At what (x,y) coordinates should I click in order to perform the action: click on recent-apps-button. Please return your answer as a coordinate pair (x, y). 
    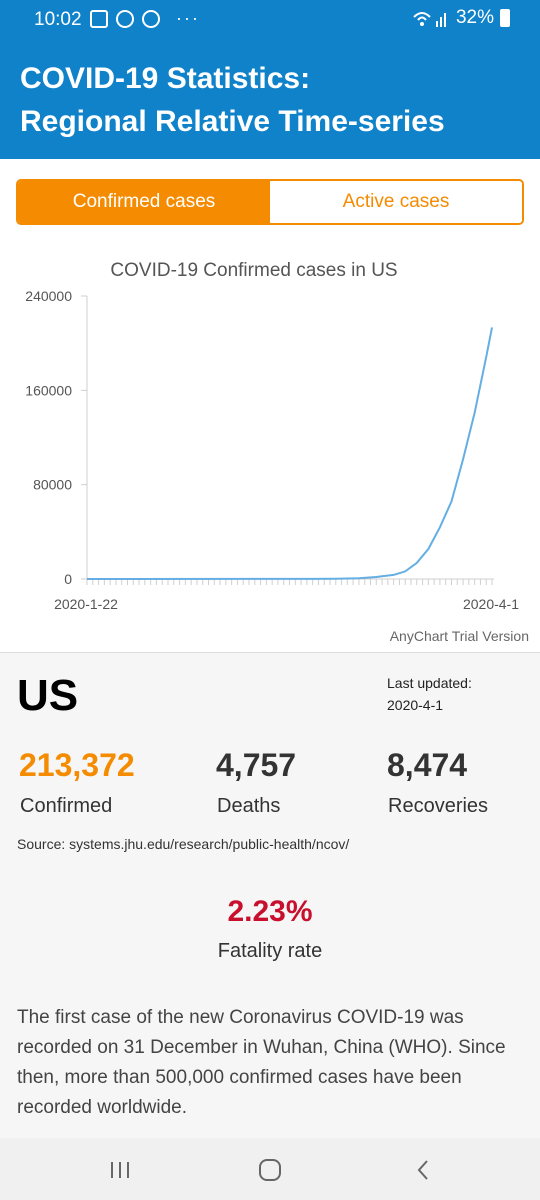
    Looking at the image, I should click on (120, 1170).